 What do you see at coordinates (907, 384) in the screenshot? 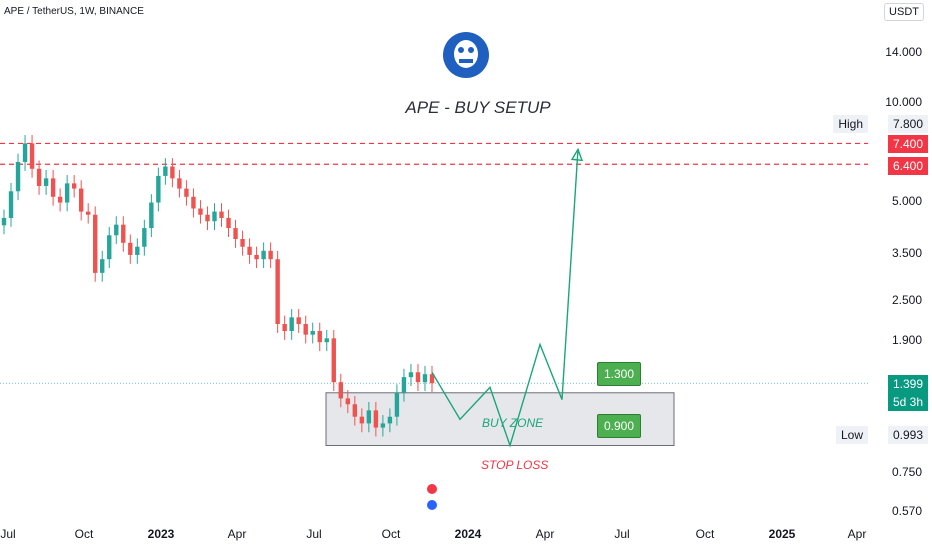
I see `last-price-tag: 1.399` at bounding box center [907, 384].